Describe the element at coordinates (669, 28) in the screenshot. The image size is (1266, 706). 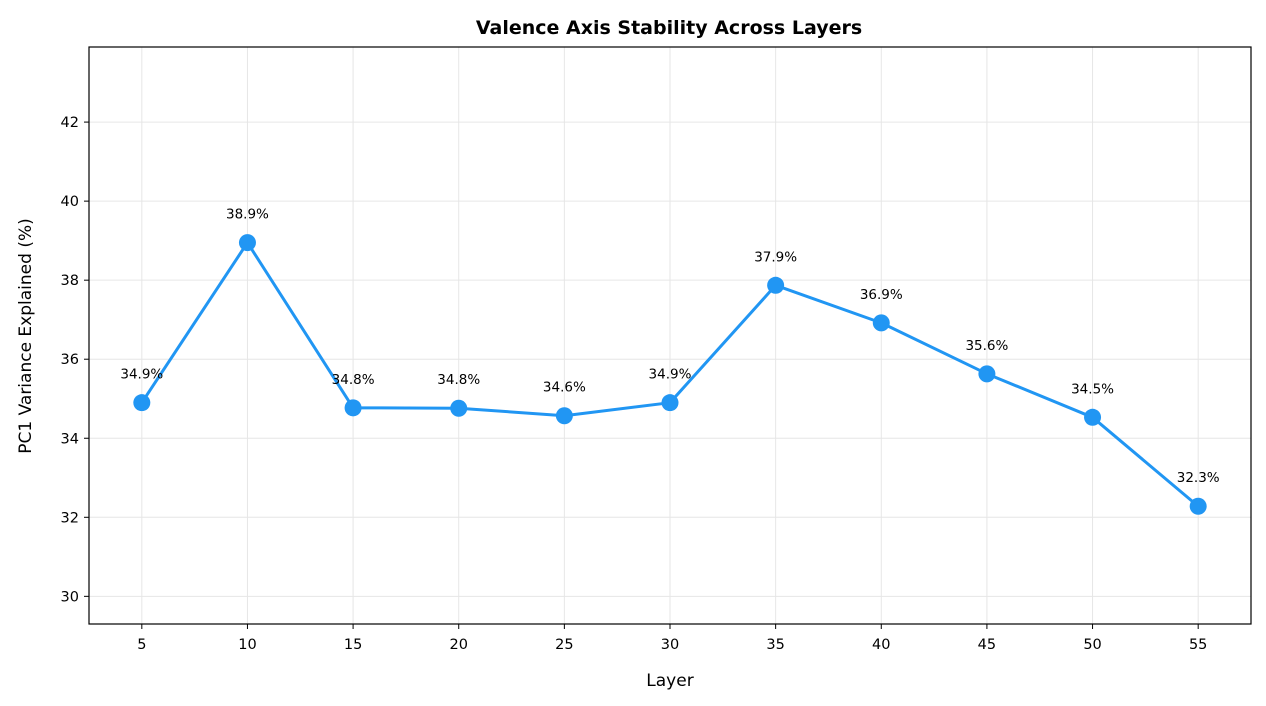
I see `chart-title: Valence Axis Stability Across Layers` at that location.